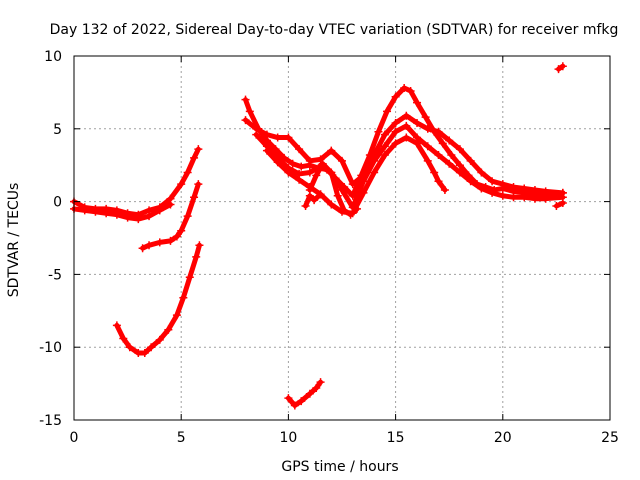 This screenshot has height=480, width=640. I want to click on x-axis-label: GPS time / hours, so click(339, 467).